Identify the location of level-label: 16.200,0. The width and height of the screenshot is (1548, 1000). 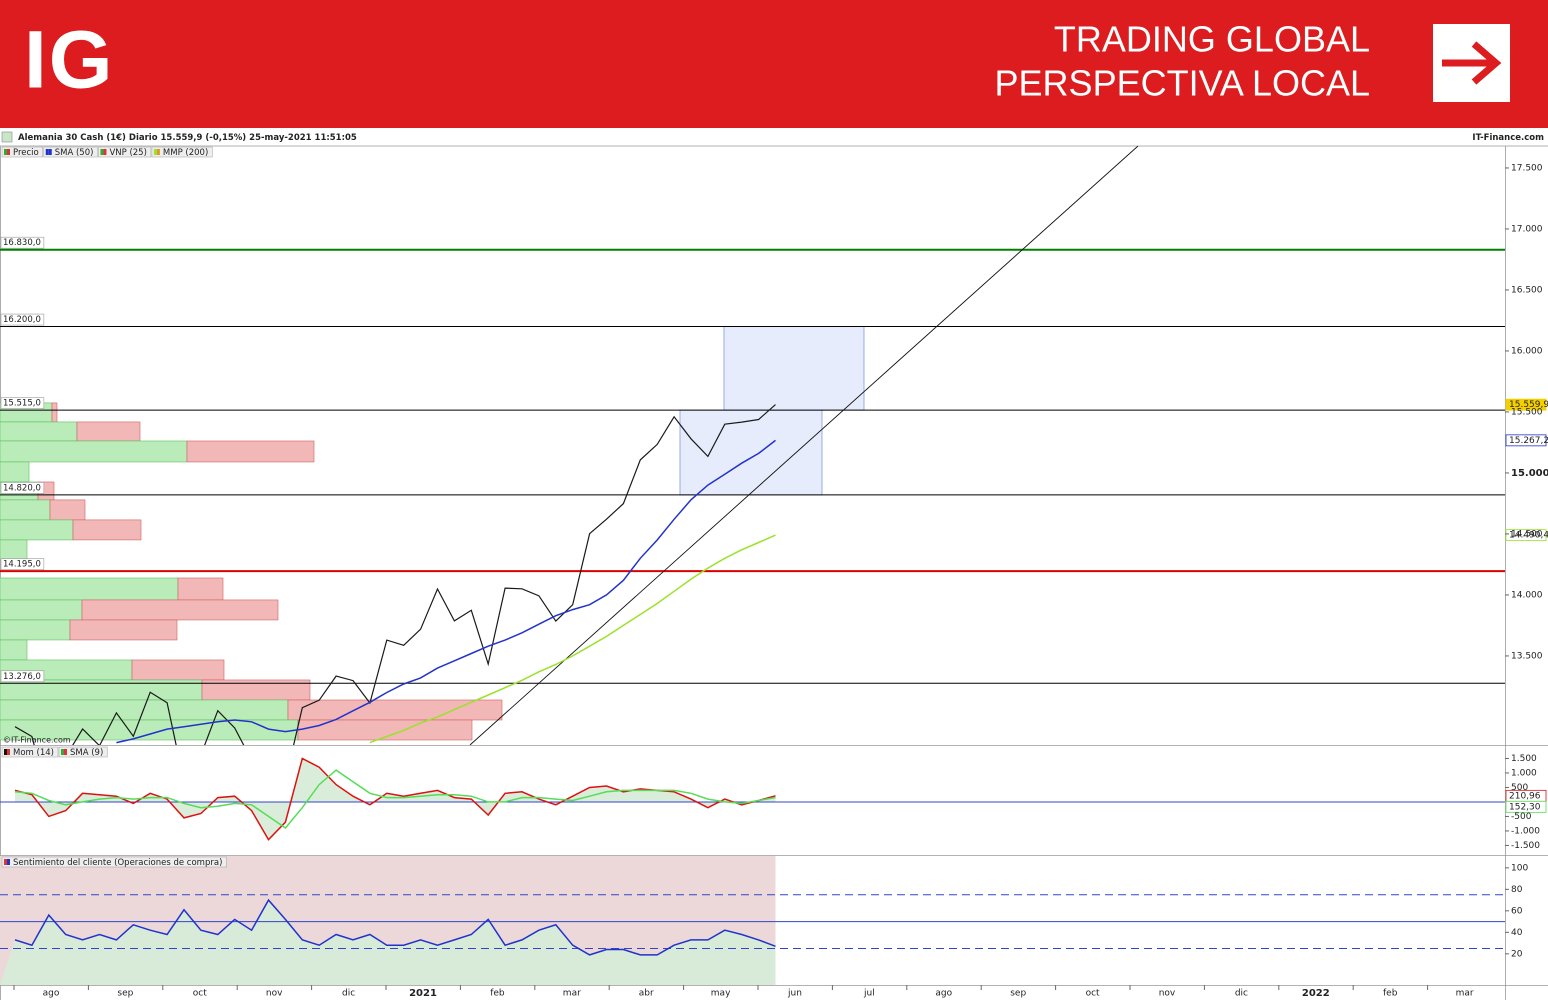
(22, 320).